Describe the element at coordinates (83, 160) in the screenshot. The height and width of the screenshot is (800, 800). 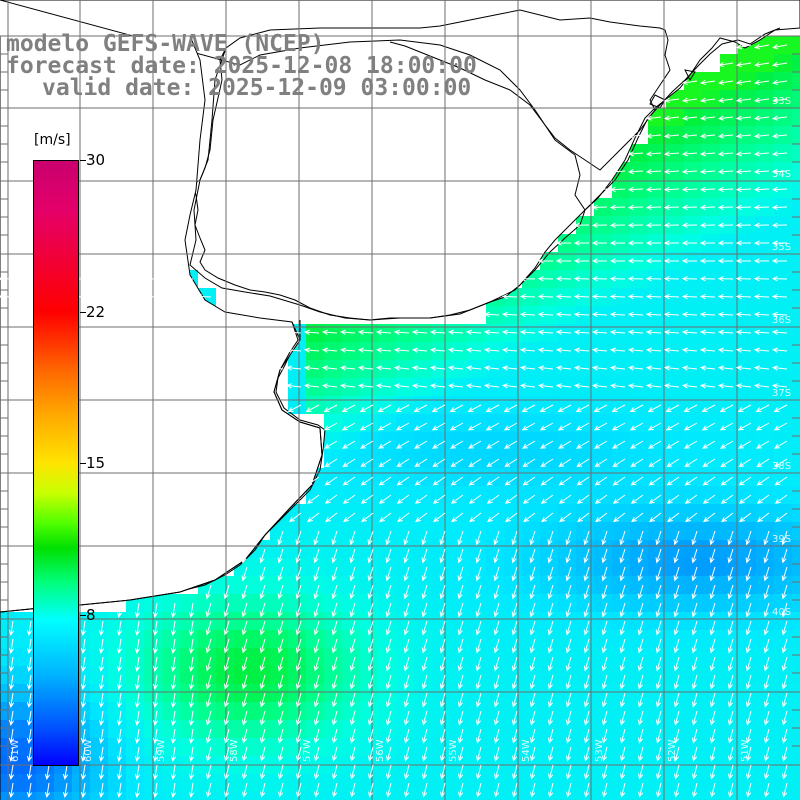
I see `colorbar-tick-mark` at that location.